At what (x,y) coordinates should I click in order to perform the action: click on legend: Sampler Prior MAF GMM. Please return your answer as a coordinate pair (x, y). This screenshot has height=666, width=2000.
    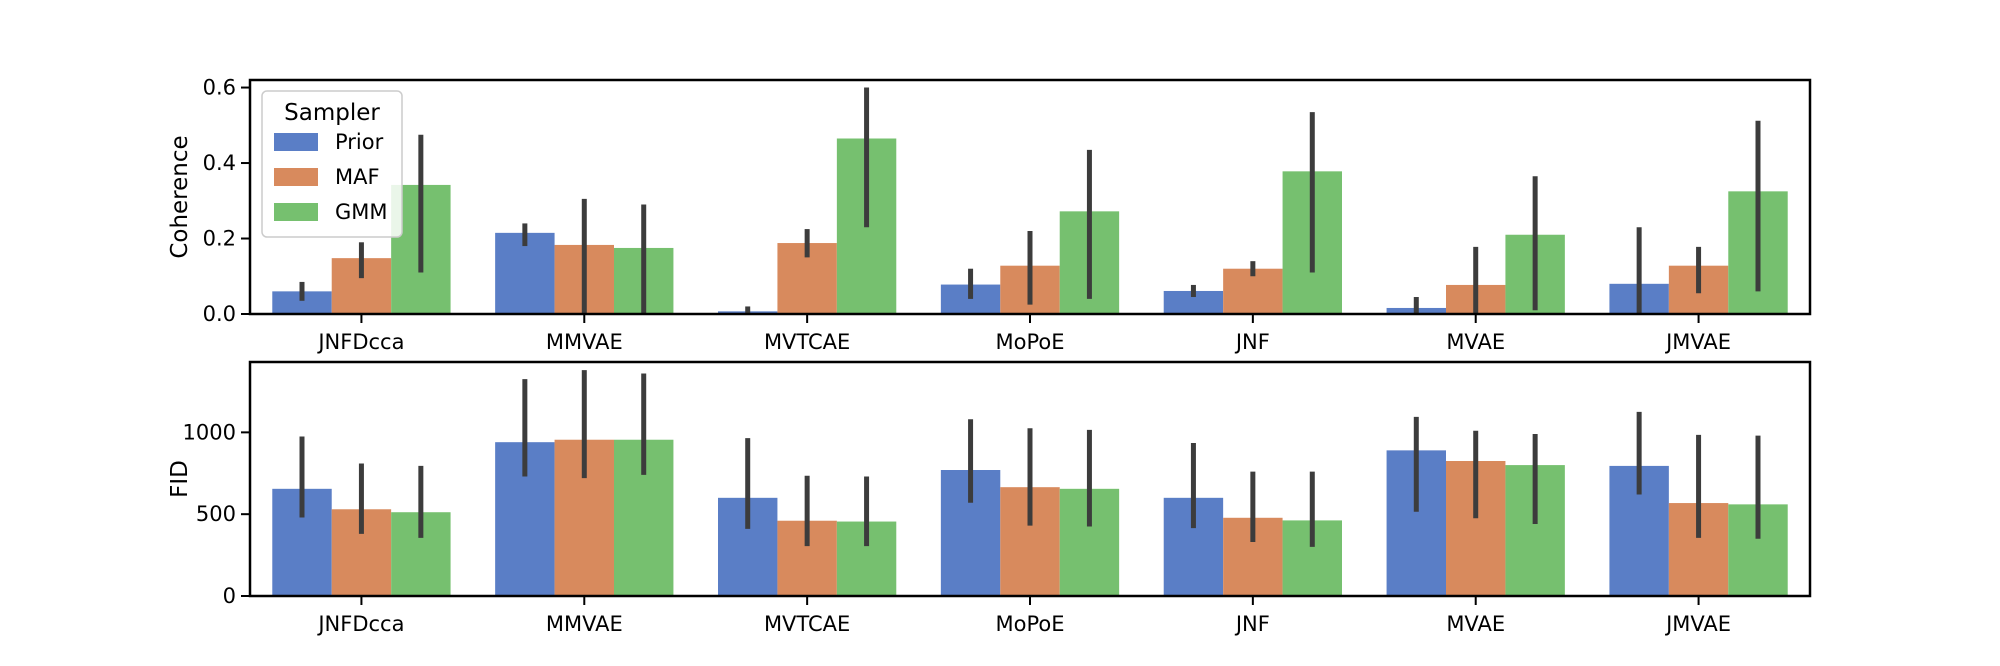
    Looking at the image, I should click on (332, 164).